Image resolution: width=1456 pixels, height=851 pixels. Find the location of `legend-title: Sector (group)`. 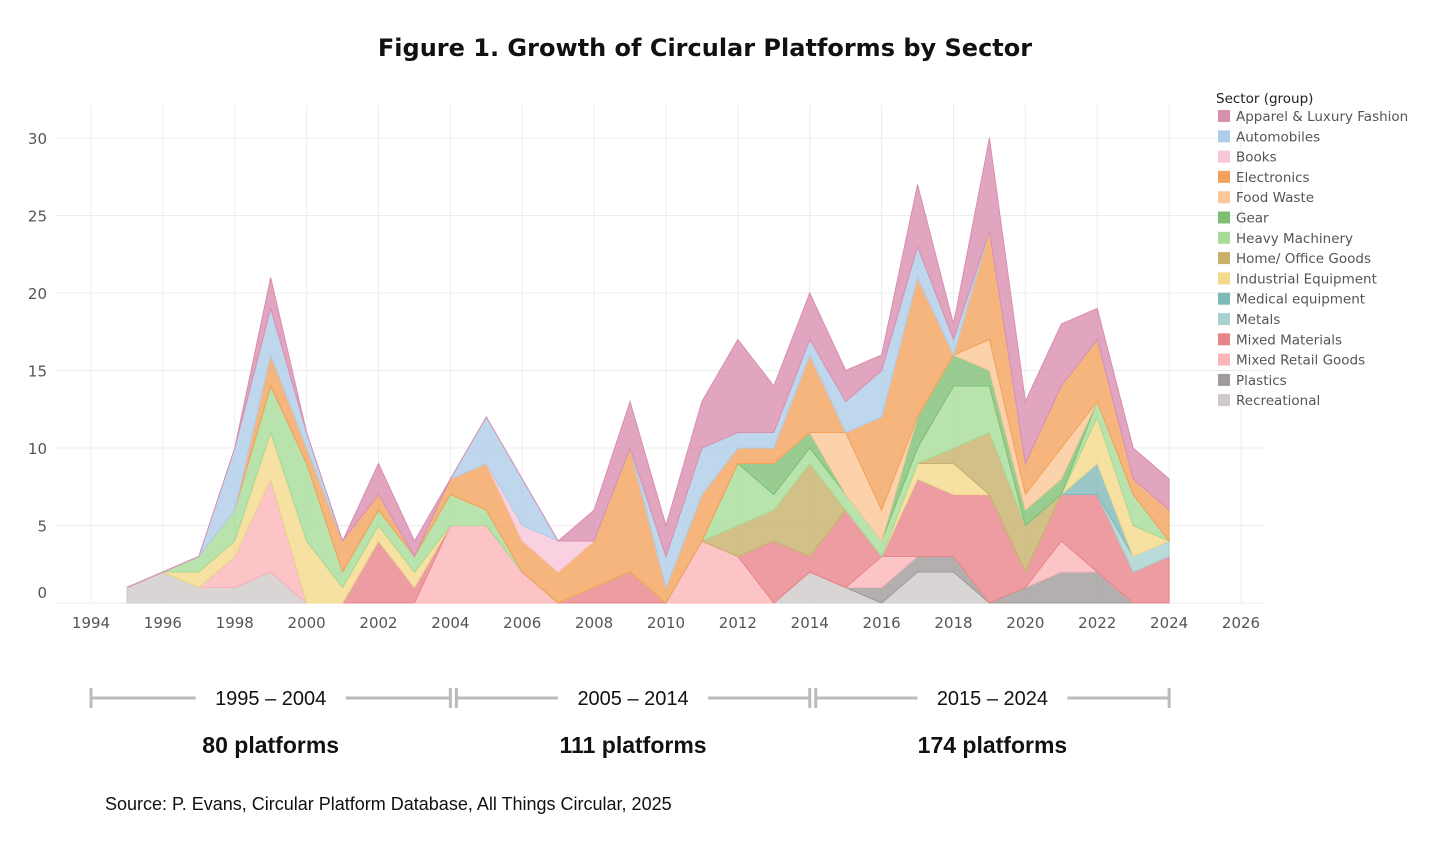

legend-title: Sector (group) is located at coordinates (1264, 99).